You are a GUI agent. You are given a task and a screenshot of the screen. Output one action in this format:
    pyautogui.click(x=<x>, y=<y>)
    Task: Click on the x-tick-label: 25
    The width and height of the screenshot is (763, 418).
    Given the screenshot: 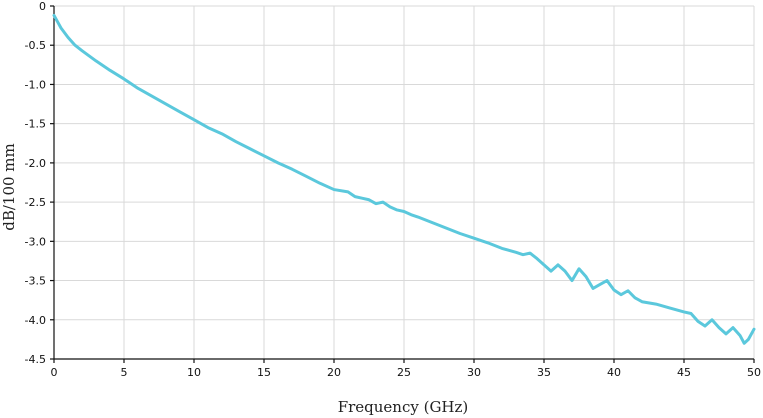 What is the action you would take?
    pyautogui.click(x=404, y=372)
    